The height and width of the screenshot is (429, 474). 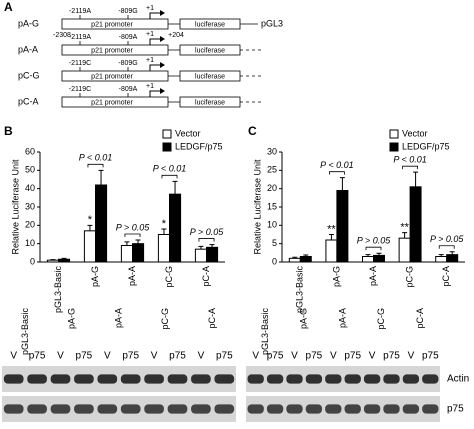 What do you see at coordinates (336, 276) in the screenshot?
I see `x-tick-label: pA-G` at bounding box center [336, 276].